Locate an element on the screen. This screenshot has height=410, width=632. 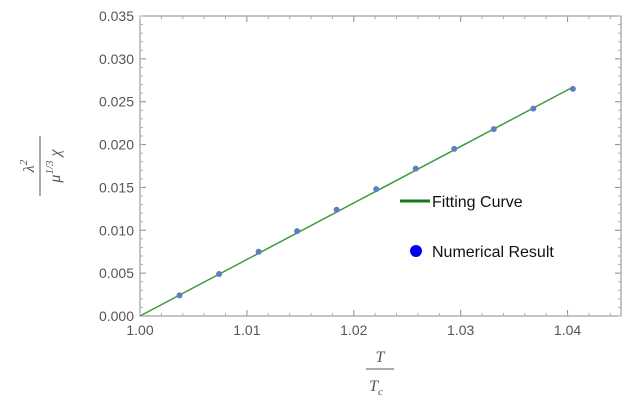
y-tick-label: 0.005 is located at coordinates (116, 273).